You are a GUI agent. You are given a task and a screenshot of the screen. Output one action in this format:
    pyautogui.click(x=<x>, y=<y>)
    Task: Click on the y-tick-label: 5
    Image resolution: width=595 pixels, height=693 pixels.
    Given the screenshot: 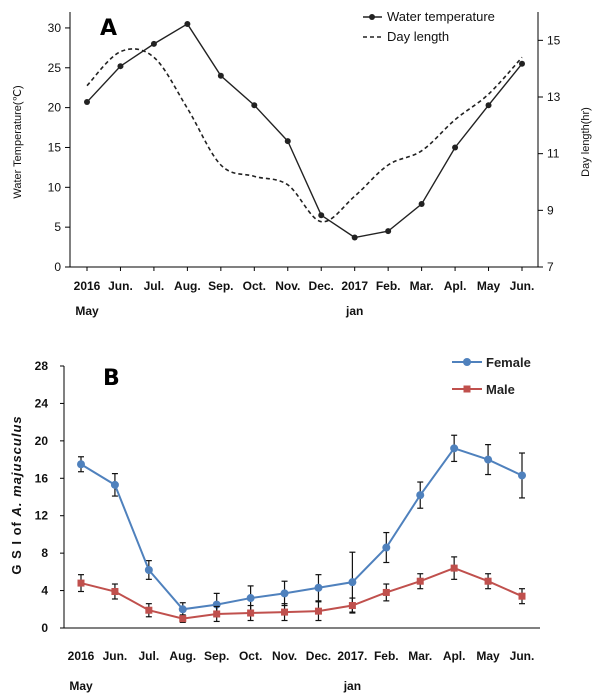 What is the action you would take?
    pyautogui.click(x=57, y=227)
    